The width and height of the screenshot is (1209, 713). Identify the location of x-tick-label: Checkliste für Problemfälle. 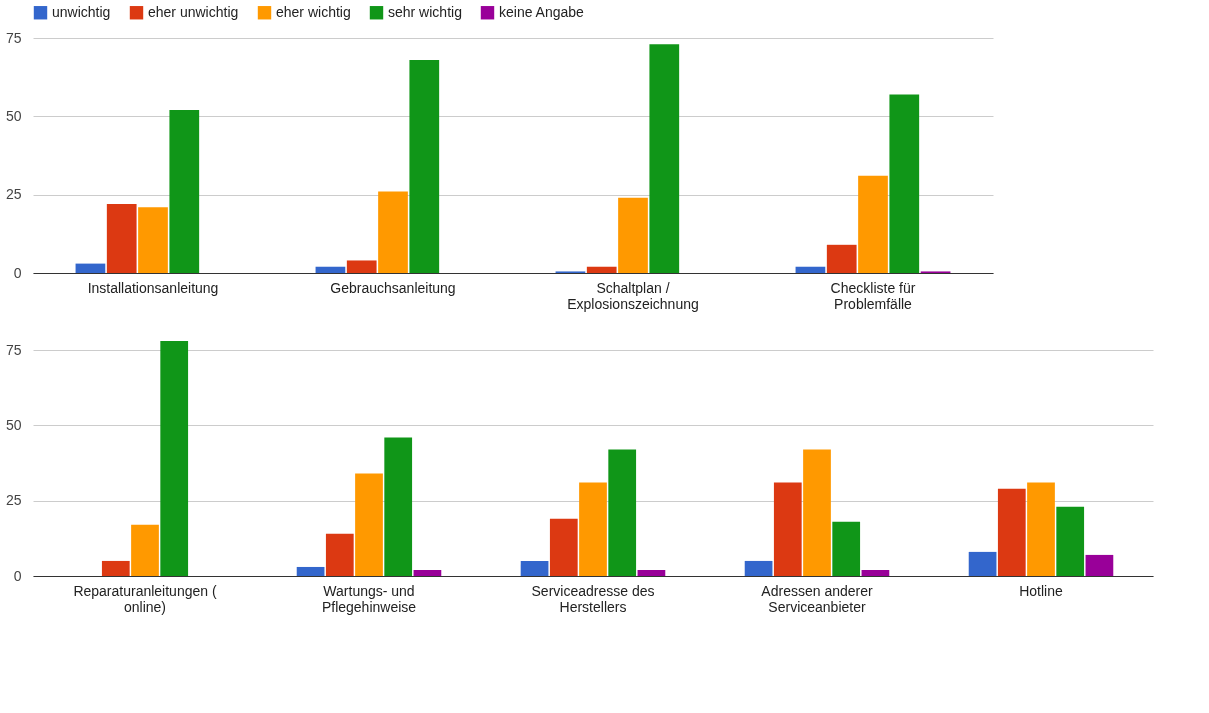
(873, 295).